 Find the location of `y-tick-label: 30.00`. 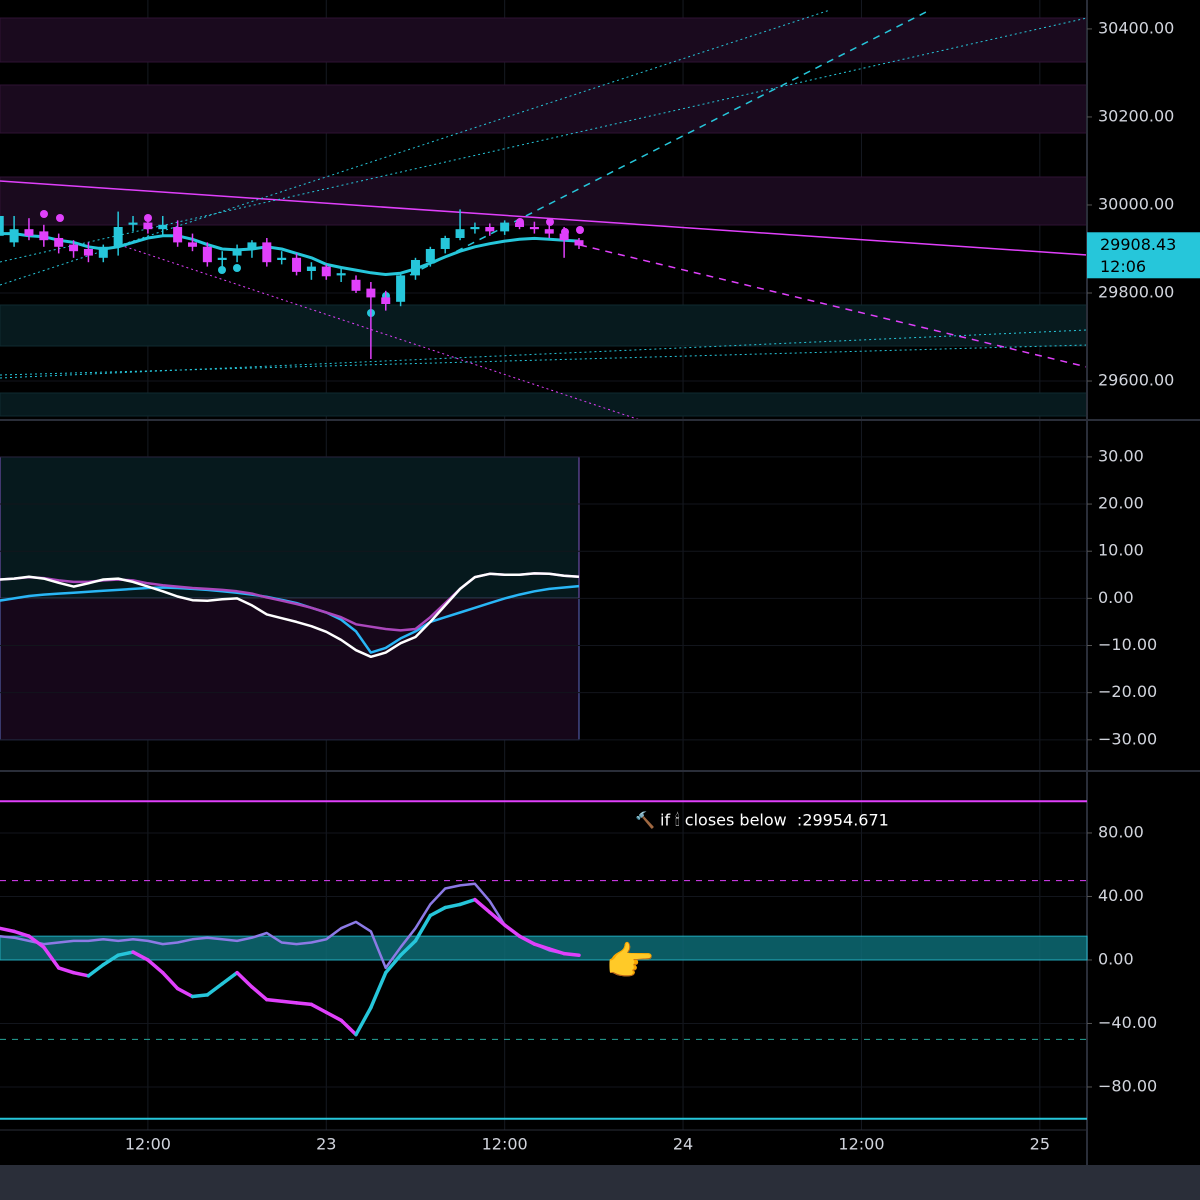

y-tick-label: 30.00 is located at coordinates (1121, 455).